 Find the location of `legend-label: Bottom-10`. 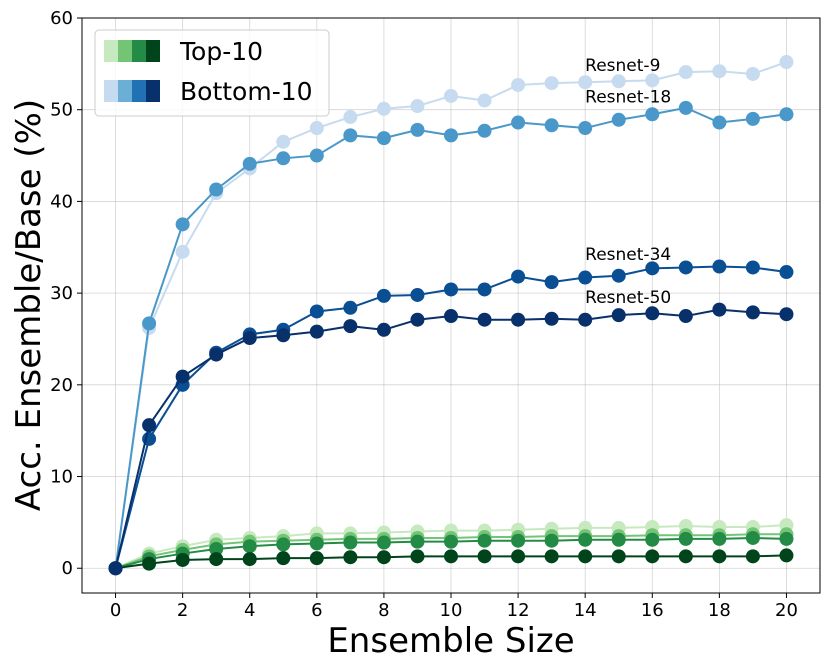

legend-label: Bottom-10 is located at coordinates (246, 91).